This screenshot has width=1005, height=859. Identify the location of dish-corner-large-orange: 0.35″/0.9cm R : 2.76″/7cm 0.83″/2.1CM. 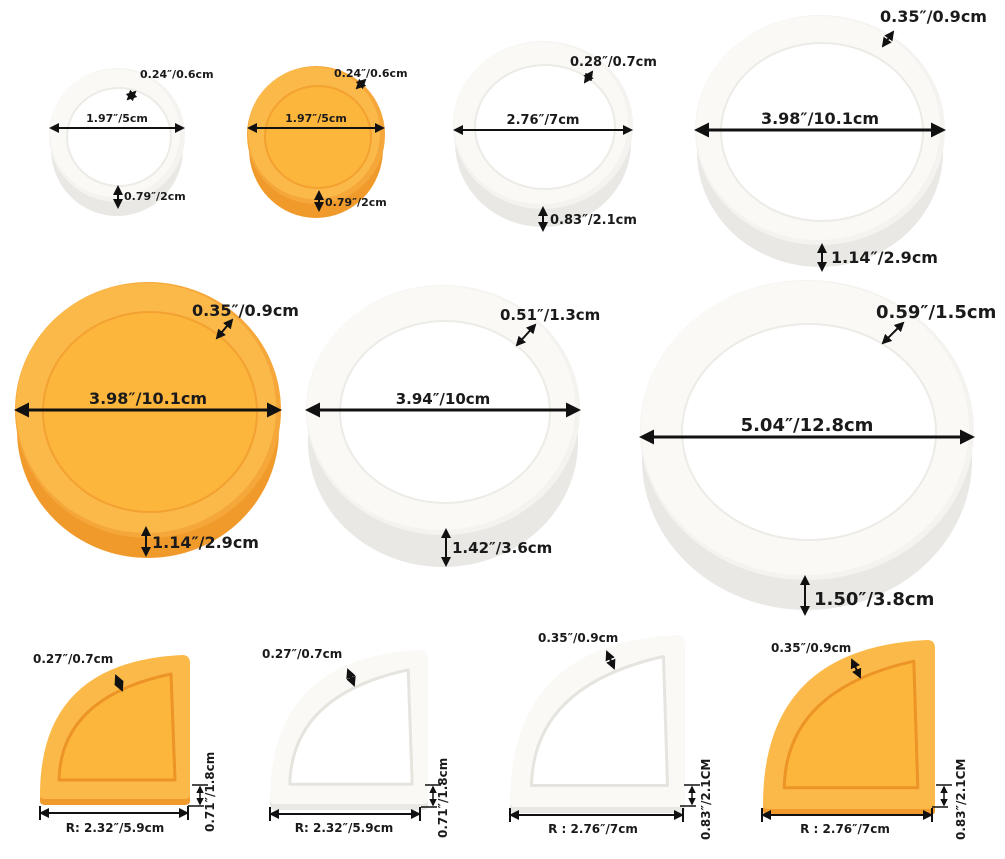
(864, 740).